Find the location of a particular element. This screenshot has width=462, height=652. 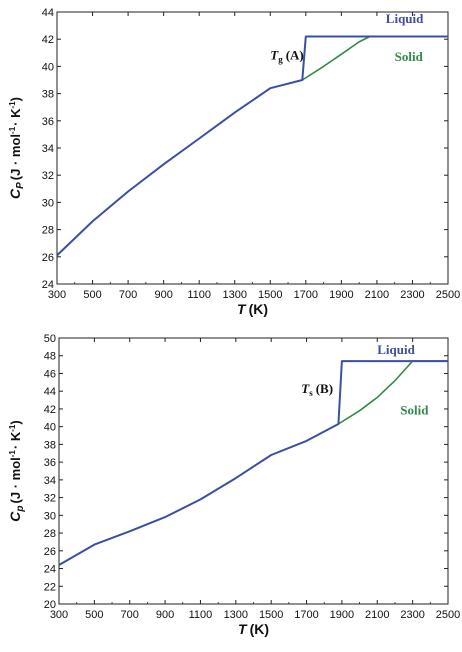

y-axis-subscript: p is located at coordinates (20, 508).